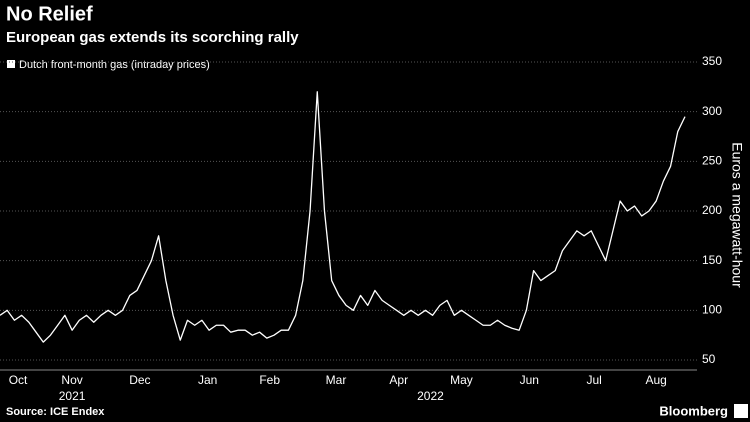 The height and width of the screenshot is (422, 750). What do you see at coordinates (152, 37) in the screenshot?
I see `chart-subtitle: European gas extends its scorching rally` at bounding box center [152, 37].